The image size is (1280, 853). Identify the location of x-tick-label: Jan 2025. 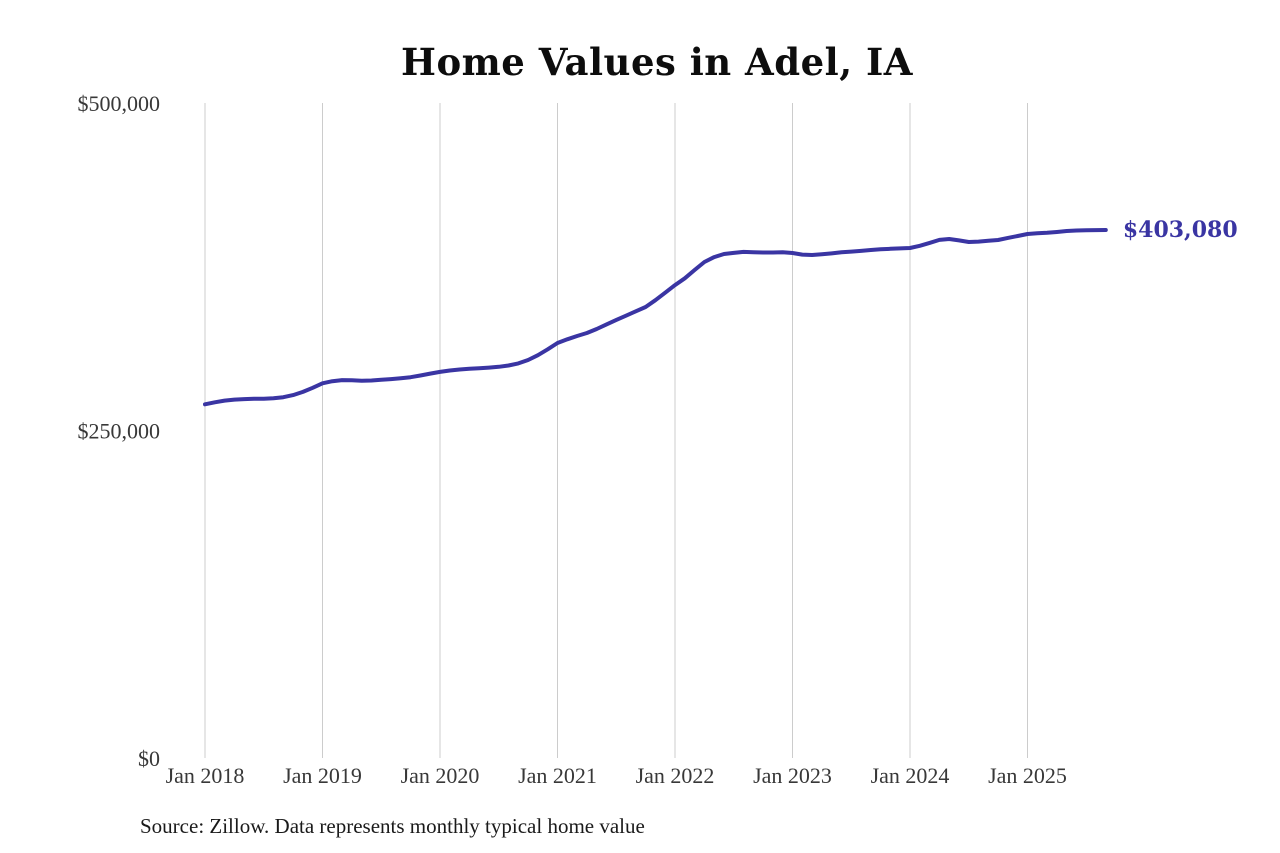
(1027, 775).